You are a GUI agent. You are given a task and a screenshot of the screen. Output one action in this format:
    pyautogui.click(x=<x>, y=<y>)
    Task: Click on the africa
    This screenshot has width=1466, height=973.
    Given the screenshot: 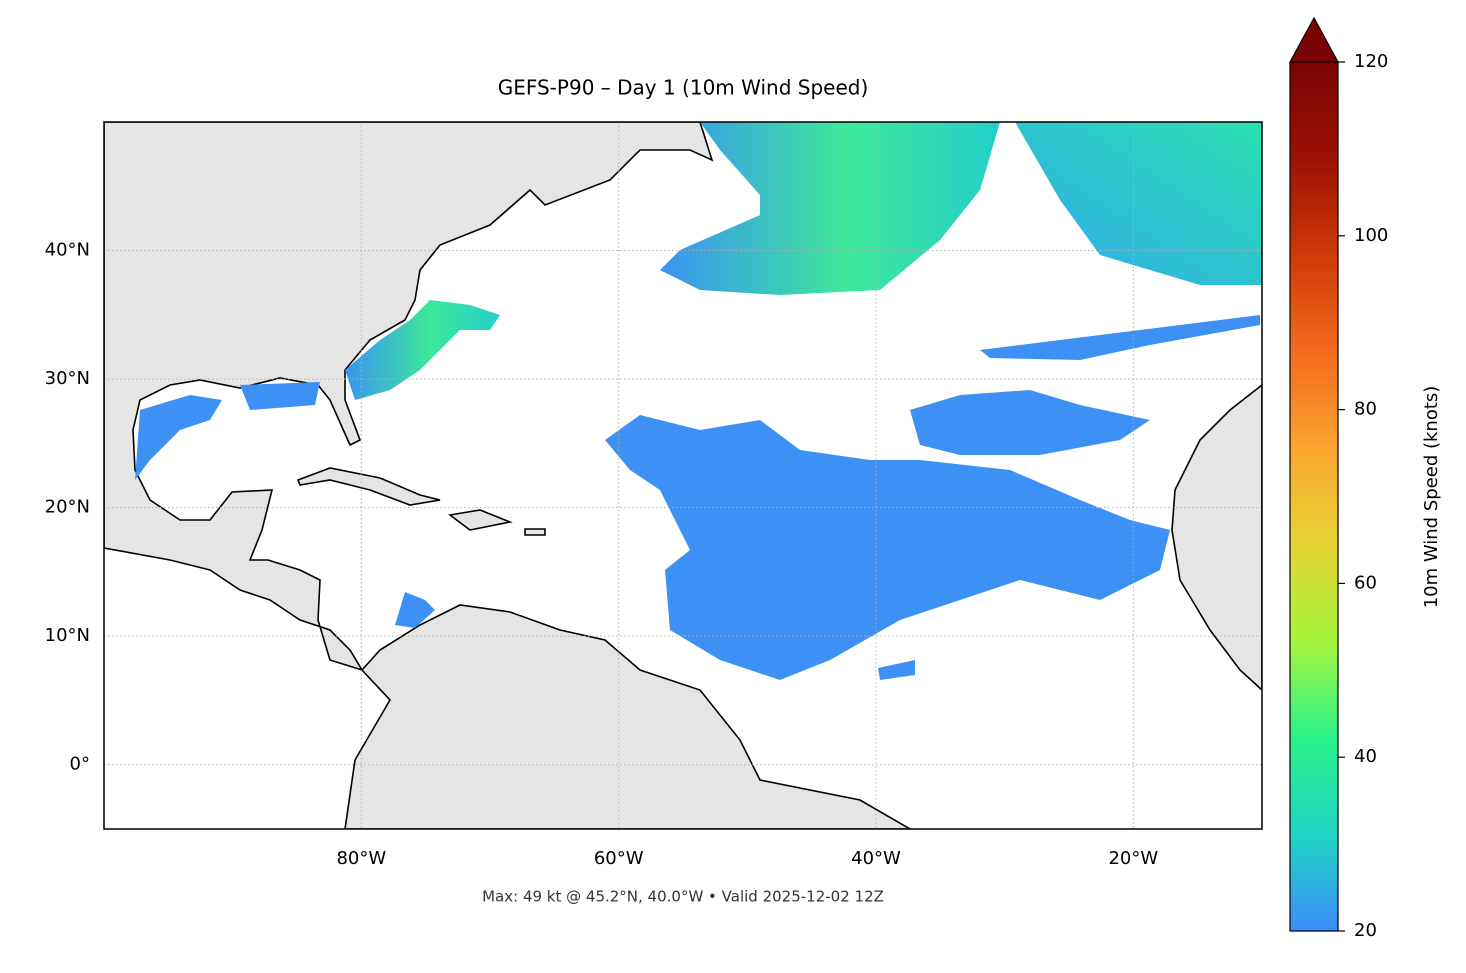 What is the action you would take?
    pyautogui.click(x=1216, y=537)
    